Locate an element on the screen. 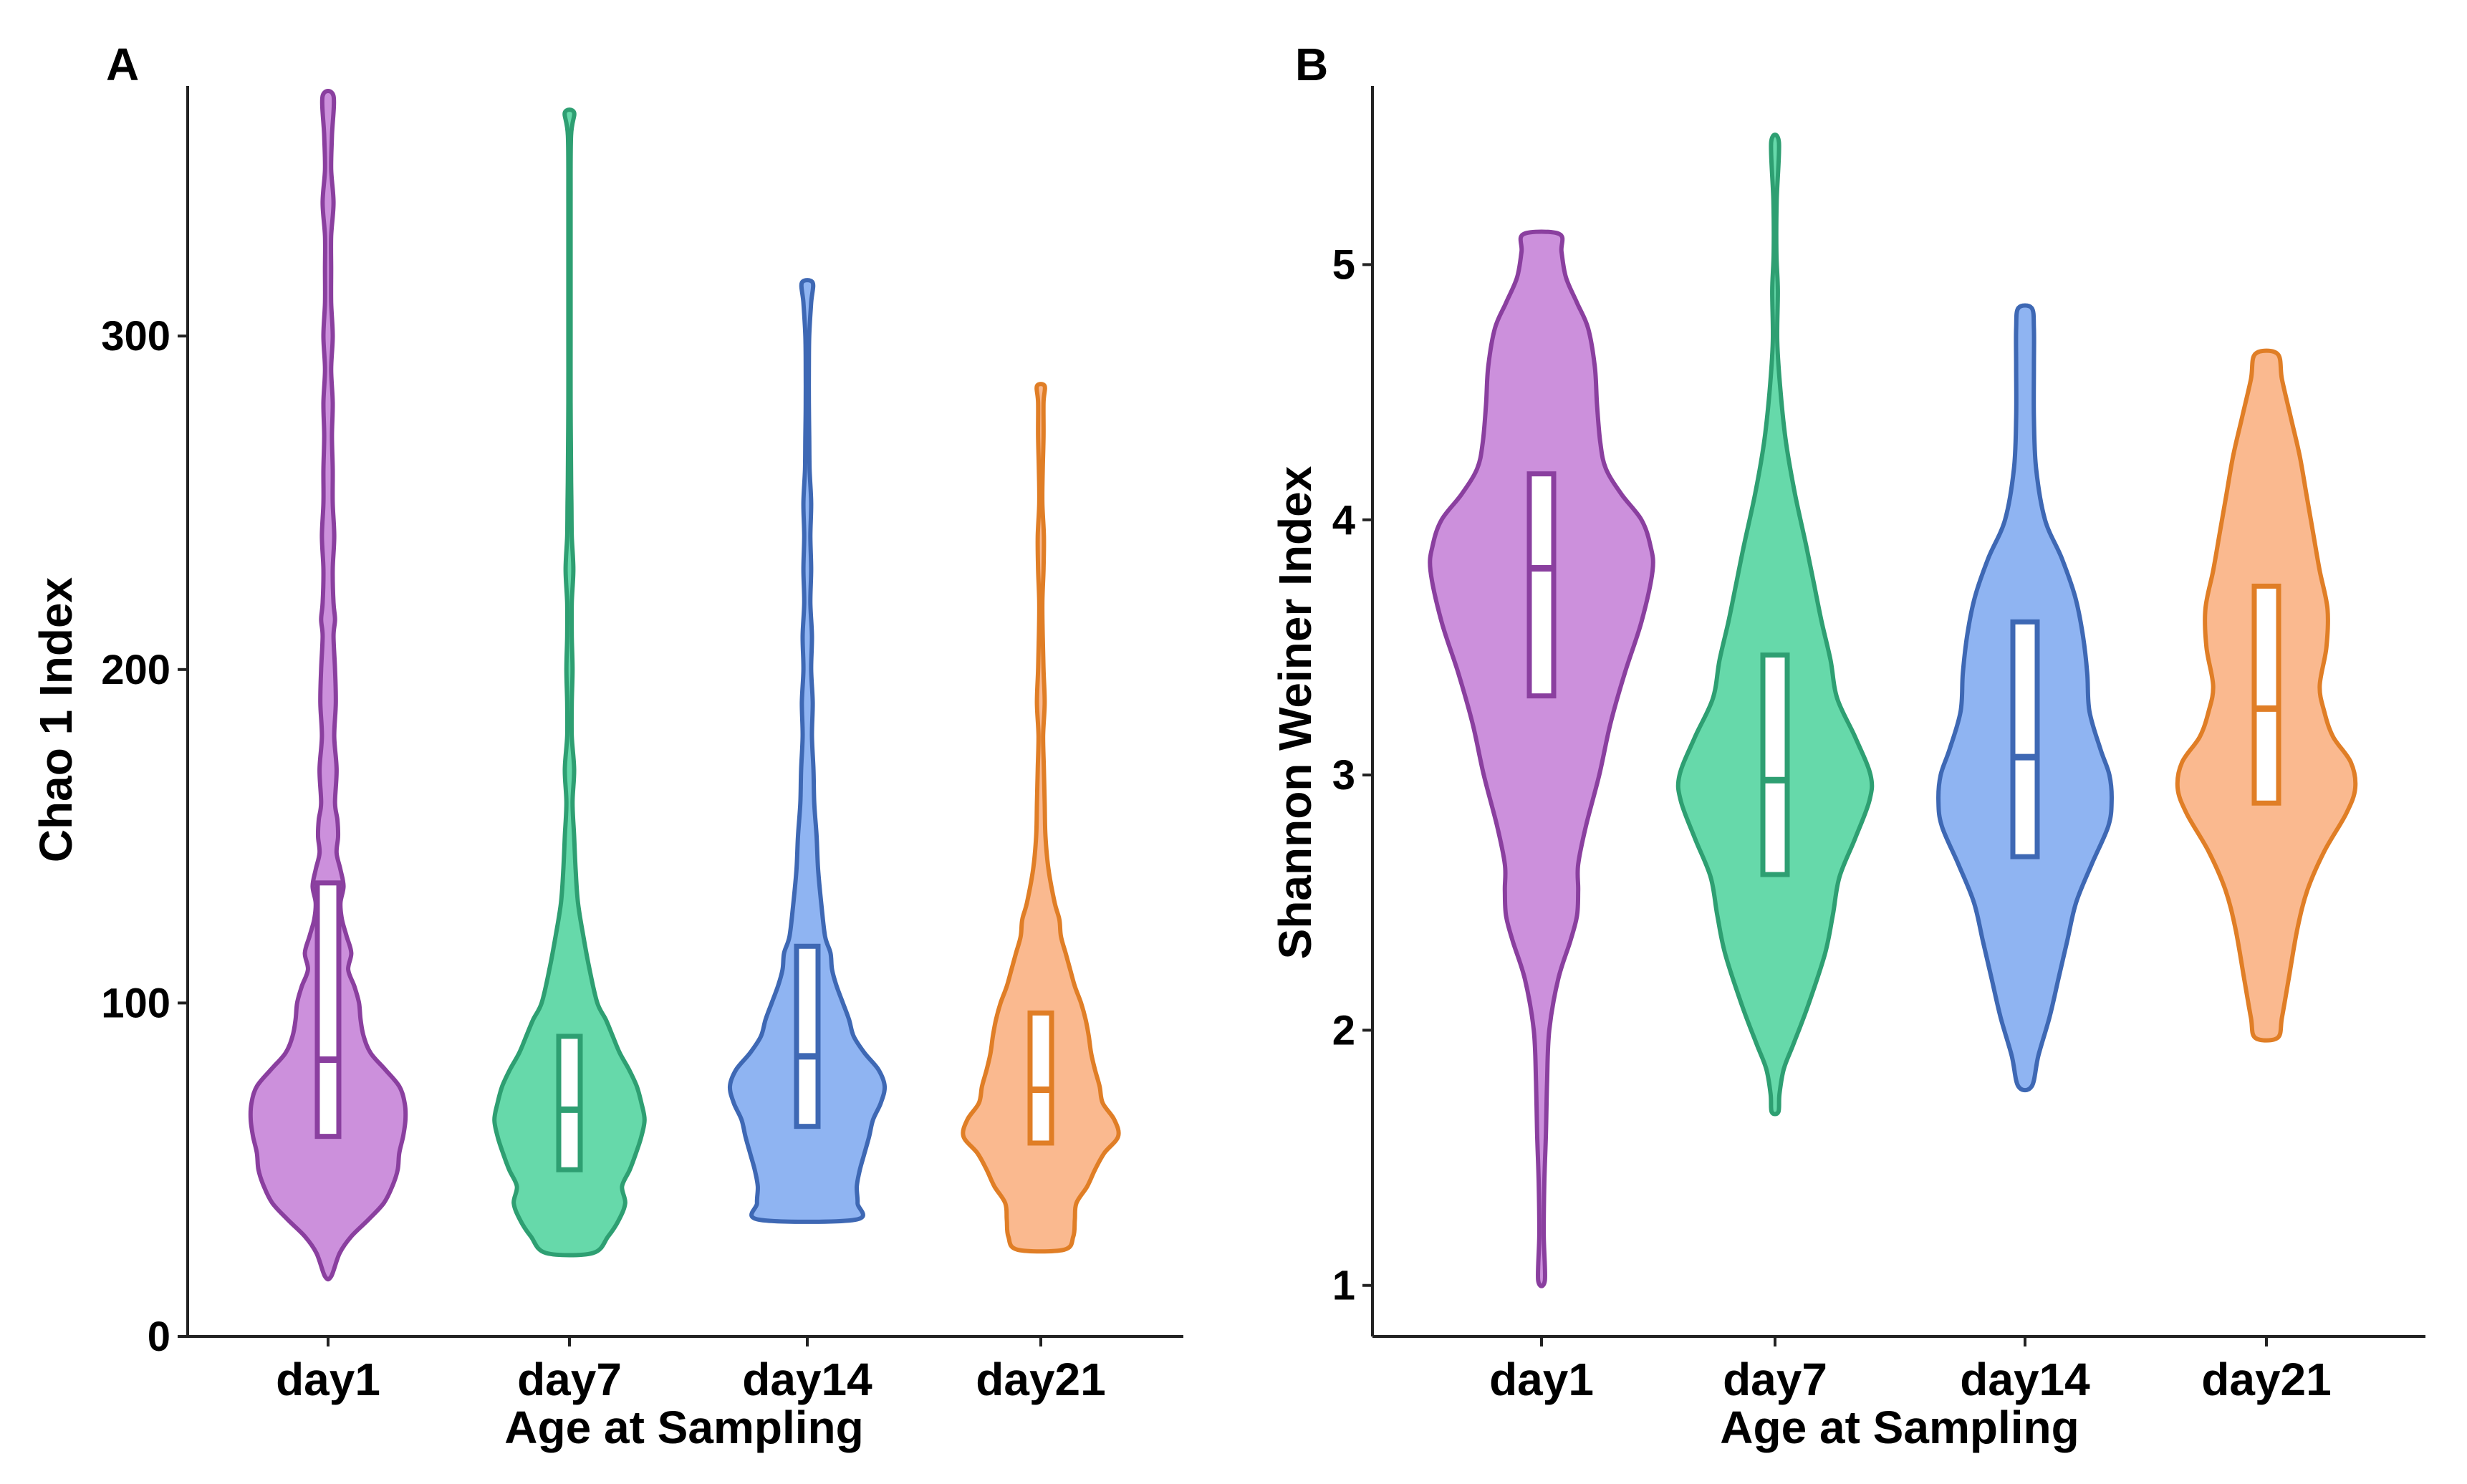 The width and height of the screenshot is (2467, 1484). violin-a-day14 is located at coordinates (807, 751).